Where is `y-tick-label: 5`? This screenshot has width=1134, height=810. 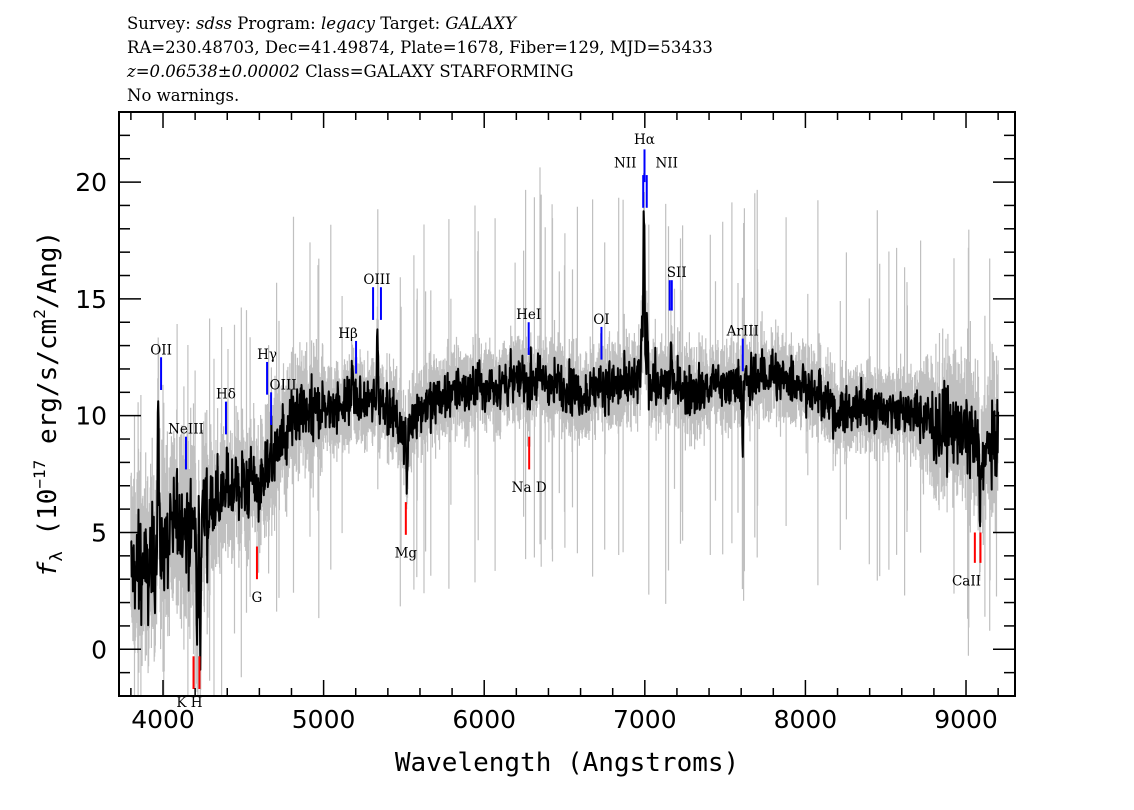
y-tick-label: 5 is located at coordinates (99, 532).